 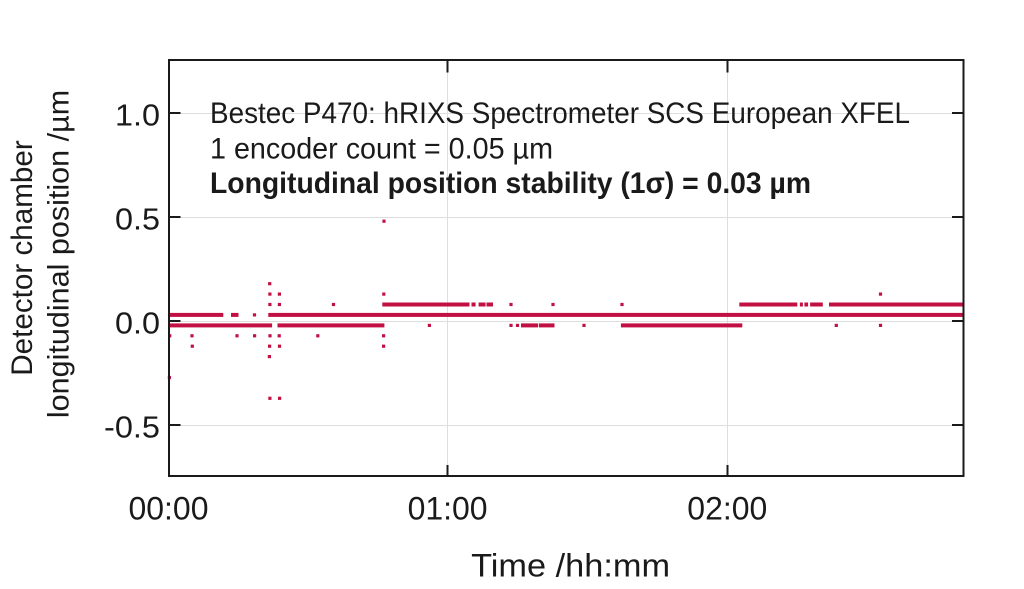 What do you see at coordinates (727, 508) in the screenshot?
I see `svg-text: 02:00` at bounding box center [727, 508].